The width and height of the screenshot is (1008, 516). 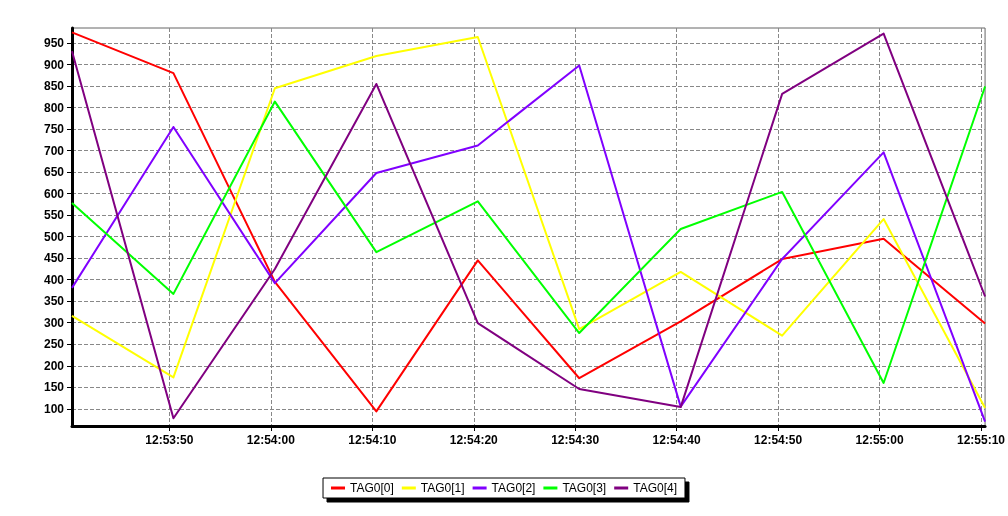 I want to click on legend-label: TAG0[2], so click(x=513, y=488).